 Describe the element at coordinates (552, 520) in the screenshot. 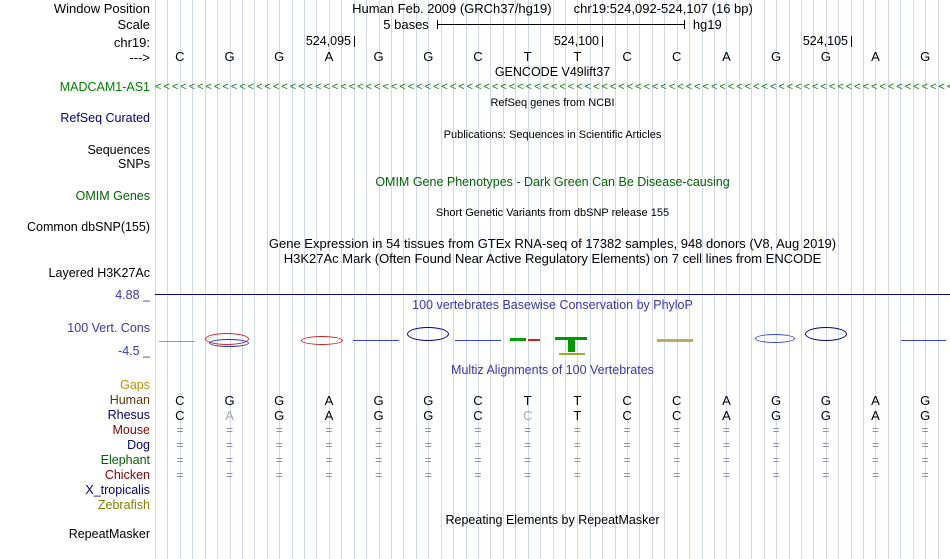

I see `repeatmasker-track-title: Repeating Elements by RepeatMasker` at that location.